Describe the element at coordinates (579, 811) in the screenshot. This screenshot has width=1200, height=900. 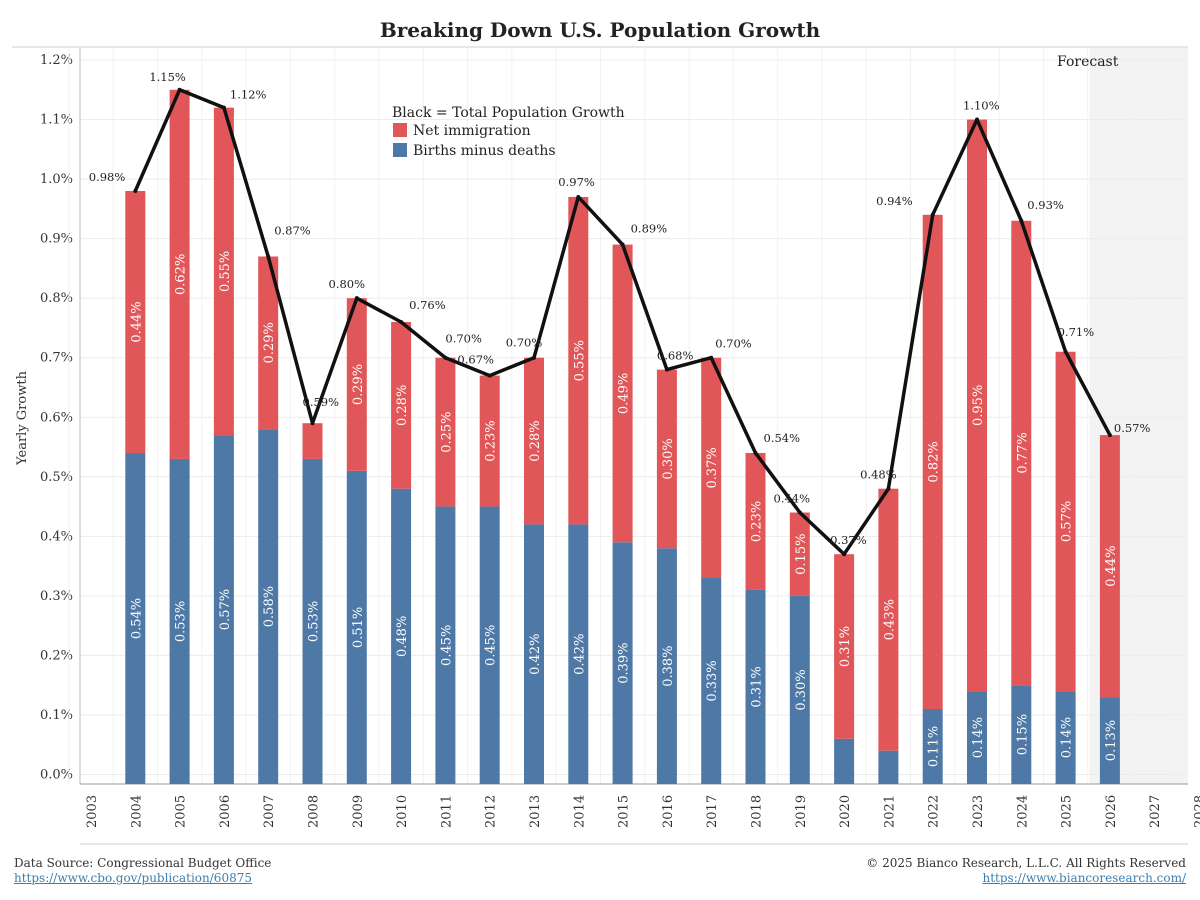
I see `x-tick-label: 2014` at that location.